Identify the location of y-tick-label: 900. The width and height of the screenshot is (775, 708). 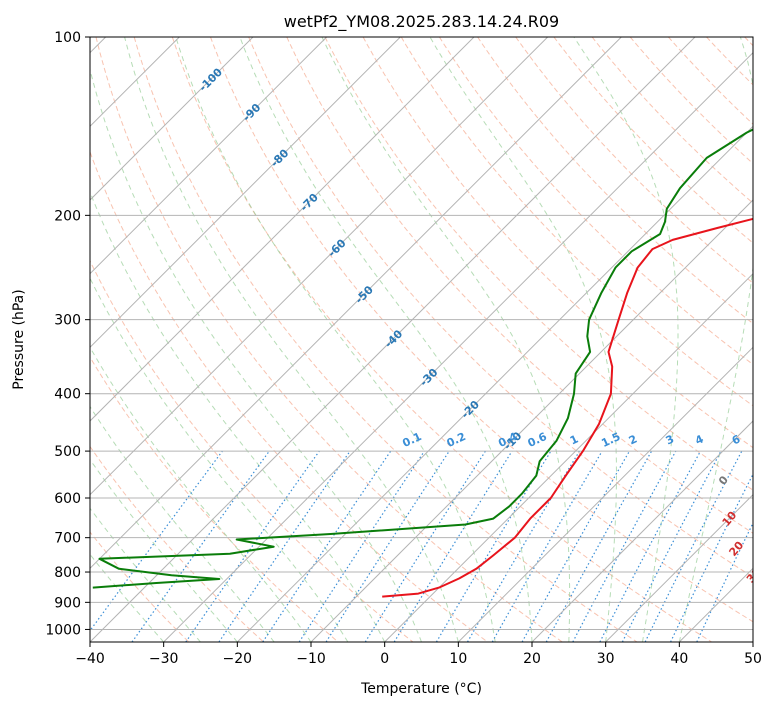
(67, 603).